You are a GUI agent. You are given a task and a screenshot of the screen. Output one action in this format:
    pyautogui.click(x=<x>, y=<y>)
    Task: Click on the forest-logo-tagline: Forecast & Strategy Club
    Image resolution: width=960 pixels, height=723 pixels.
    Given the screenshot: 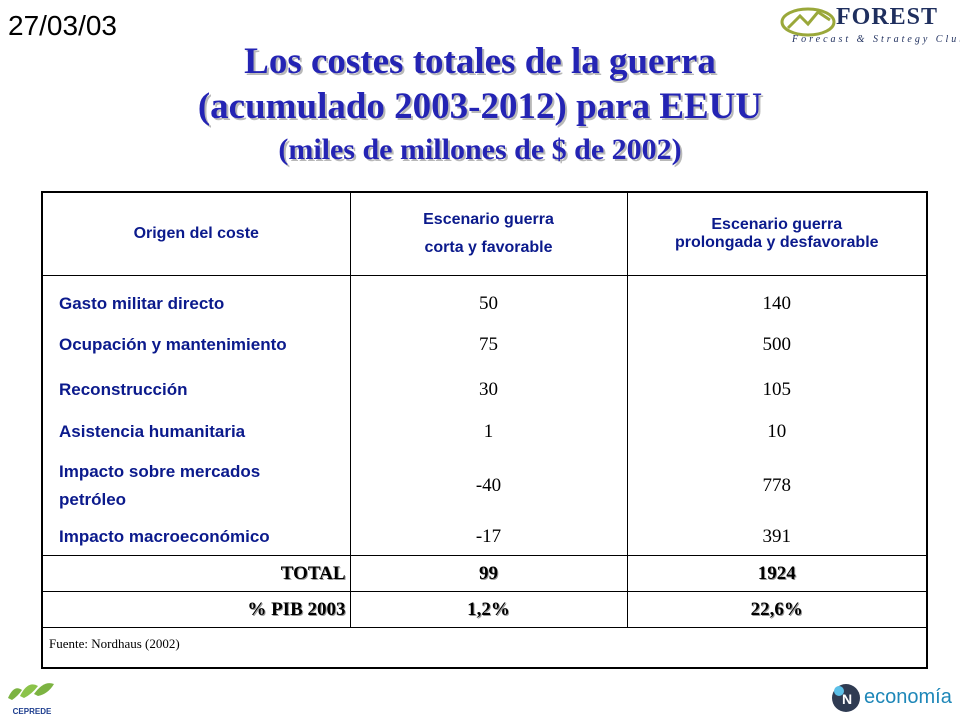 What is the action you would take?
    pyautogui.click(x=876, y=39)
    